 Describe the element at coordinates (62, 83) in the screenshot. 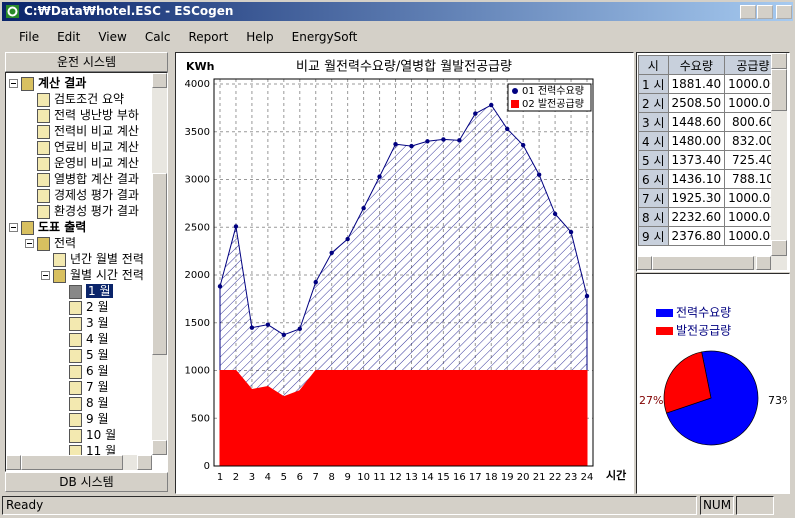

I see `tree-label: 계산 결과` at that location.